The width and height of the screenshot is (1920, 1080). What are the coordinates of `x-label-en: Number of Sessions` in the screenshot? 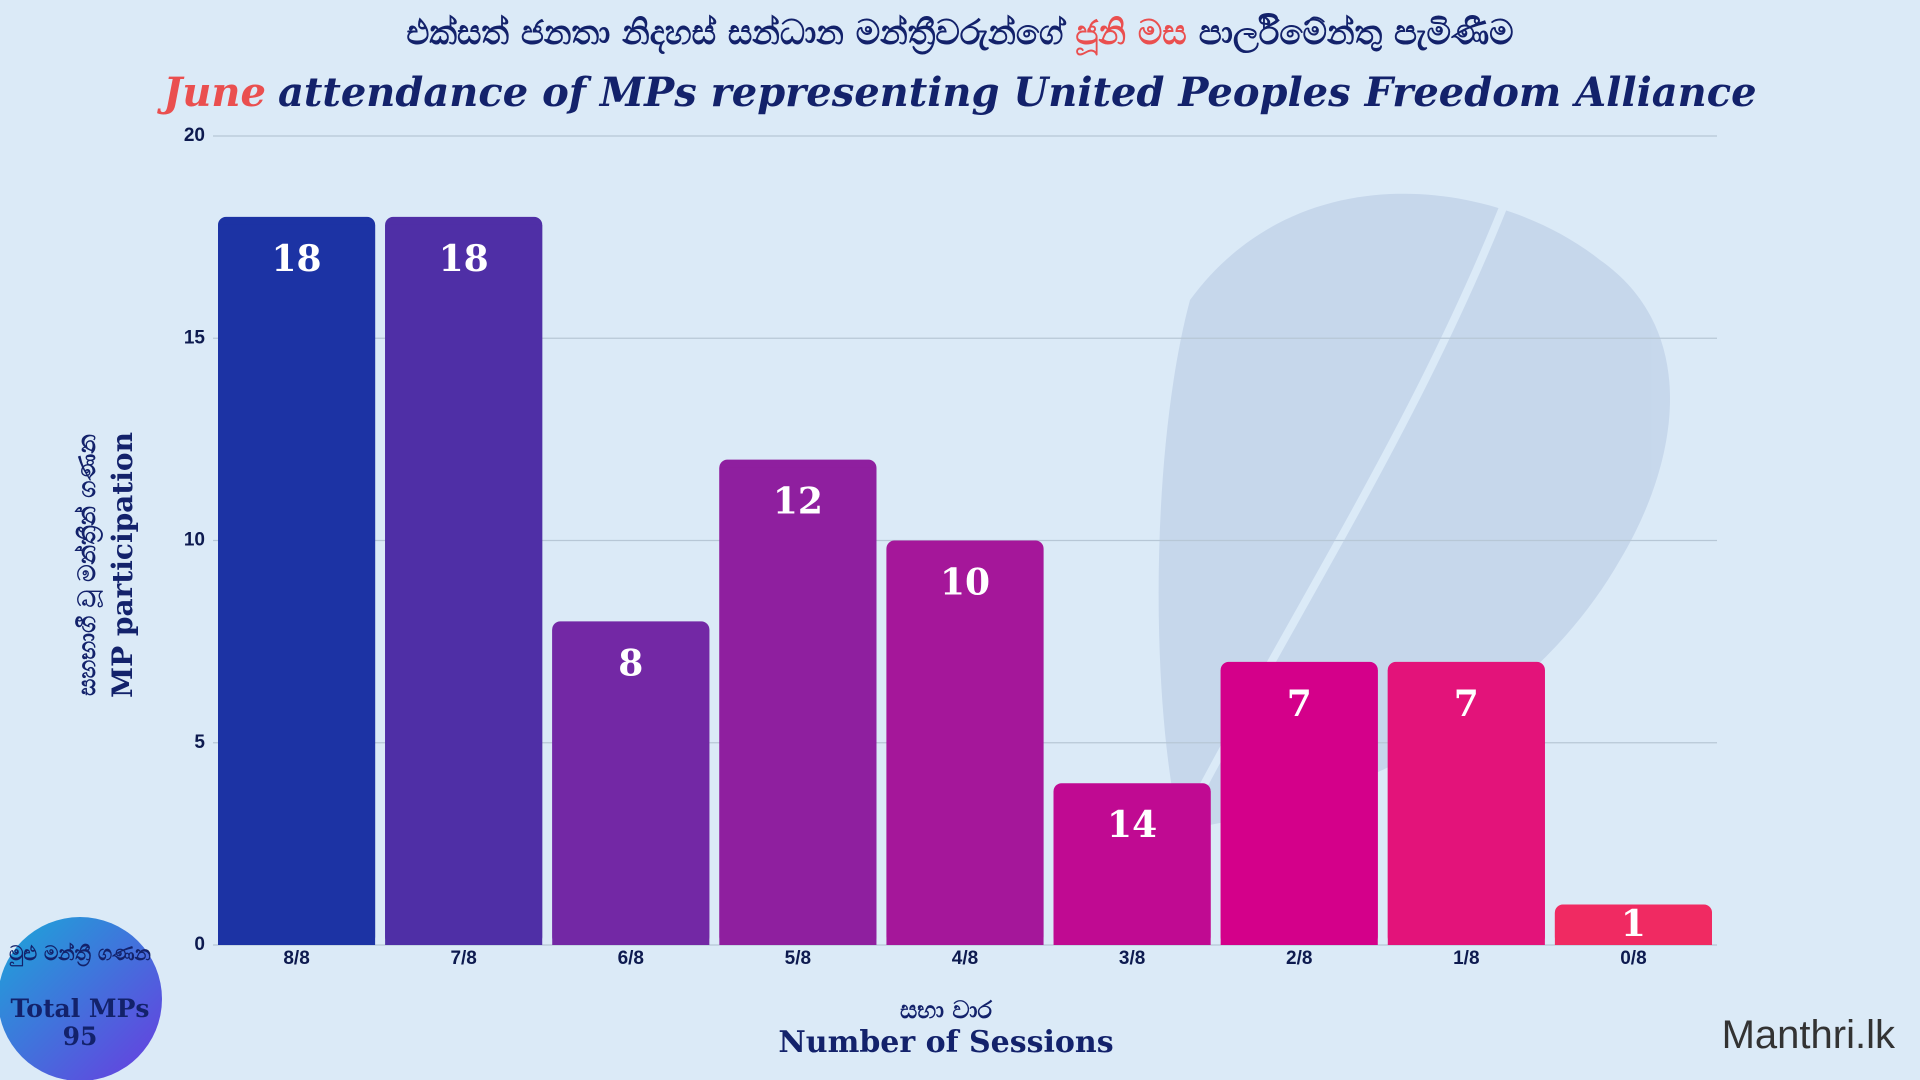 It's located at (945, 1042).